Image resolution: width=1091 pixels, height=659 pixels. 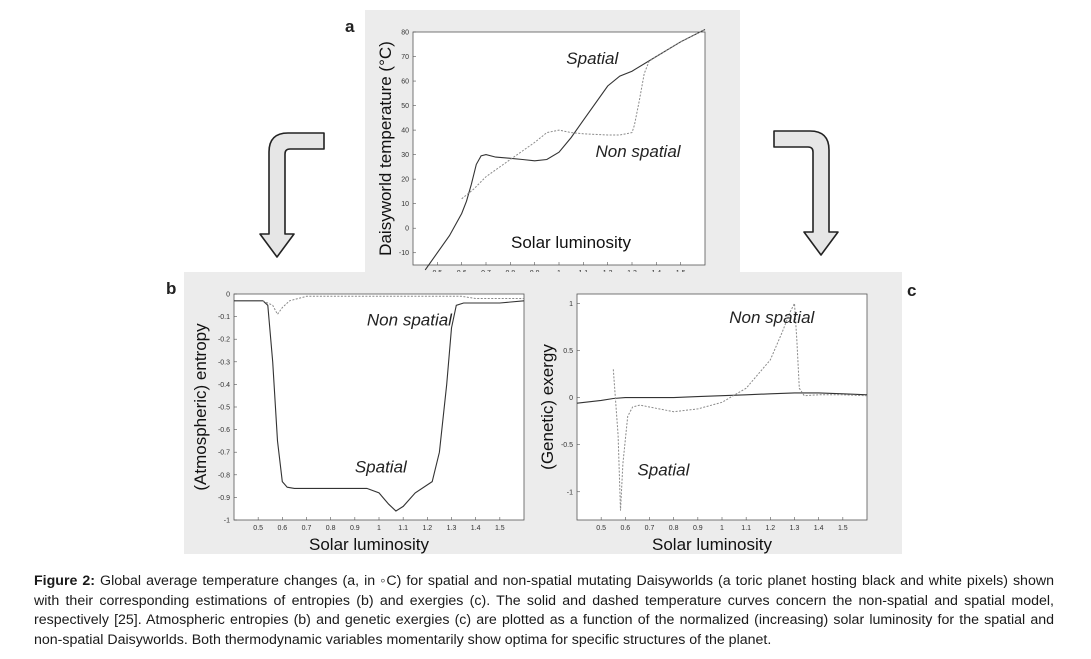 I want to click on y-tick-label: 50, so click(x=405, y=106).